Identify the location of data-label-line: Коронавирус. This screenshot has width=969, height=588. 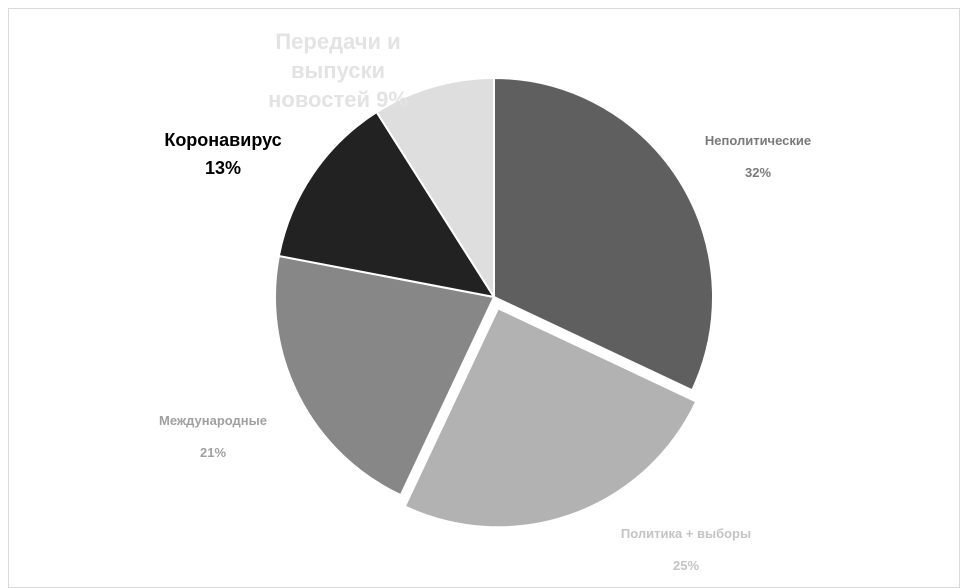
(222, 140).